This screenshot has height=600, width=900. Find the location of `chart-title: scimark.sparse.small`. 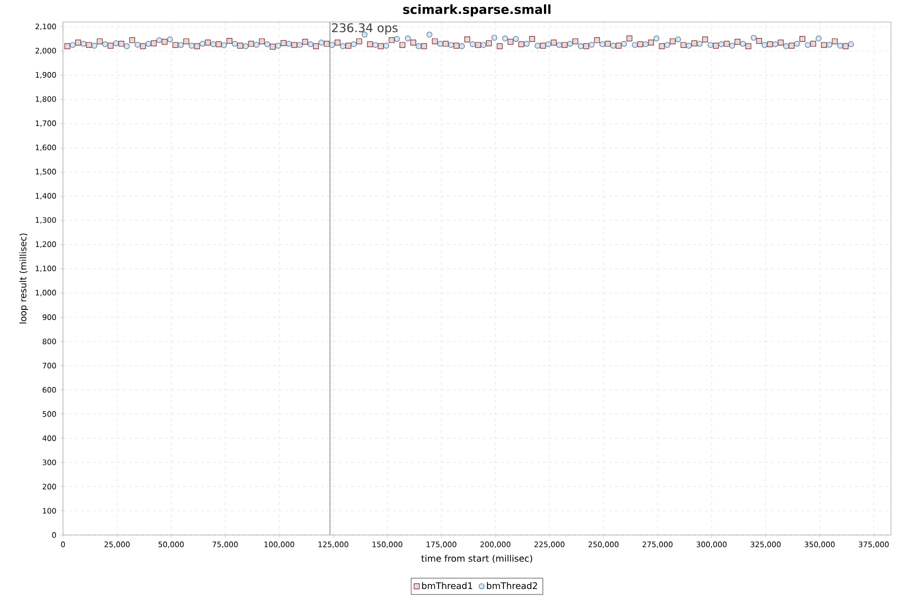

chart-title: scimark.sparse.small is located at coordinates (476, 10).